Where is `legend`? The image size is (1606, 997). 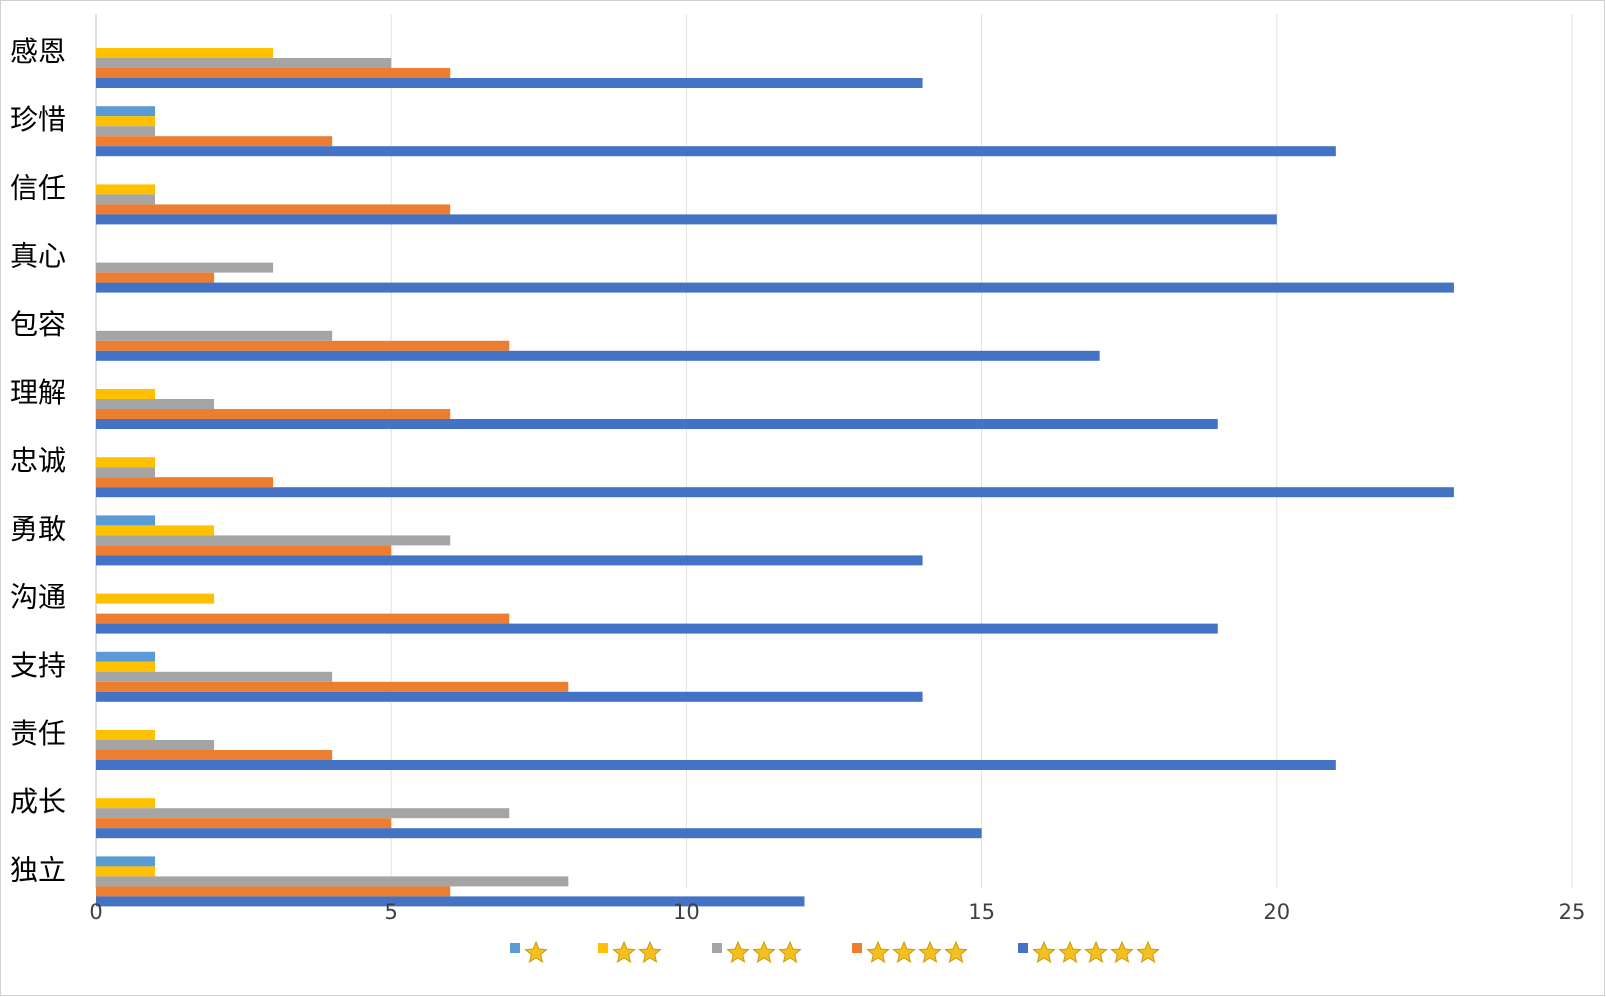
legend is located at coordinates (835, 951).